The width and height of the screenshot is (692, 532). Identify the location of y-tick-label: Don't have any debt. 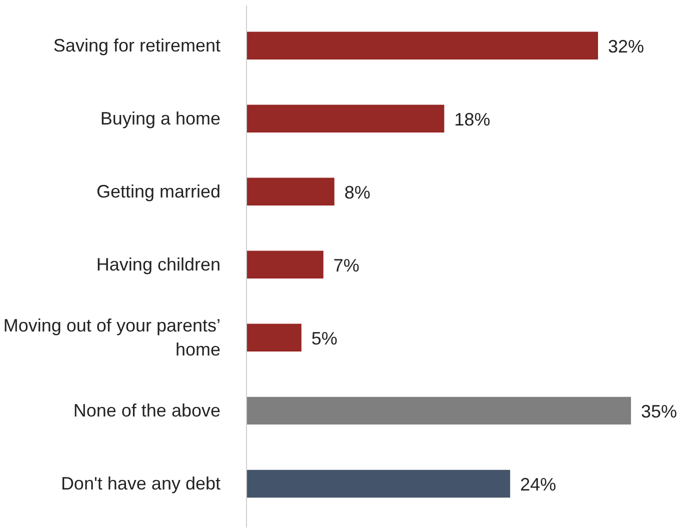
(140, 484).